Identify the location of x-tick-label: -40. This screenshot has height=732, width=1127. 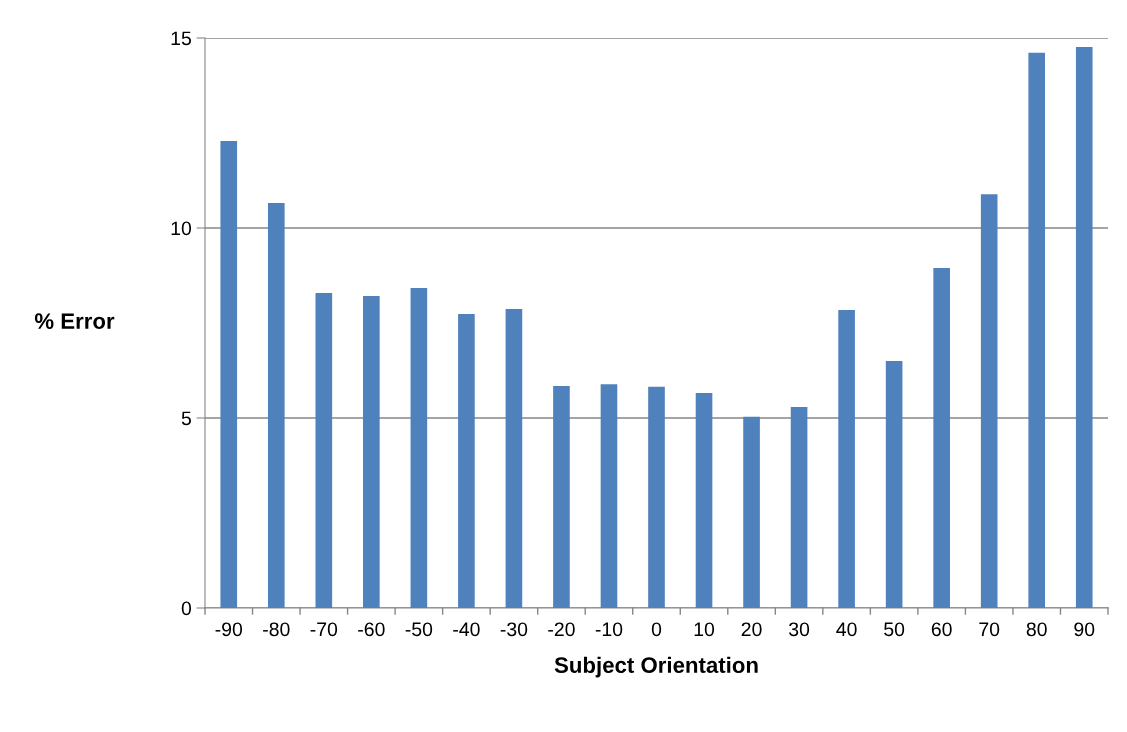
(466, 629).